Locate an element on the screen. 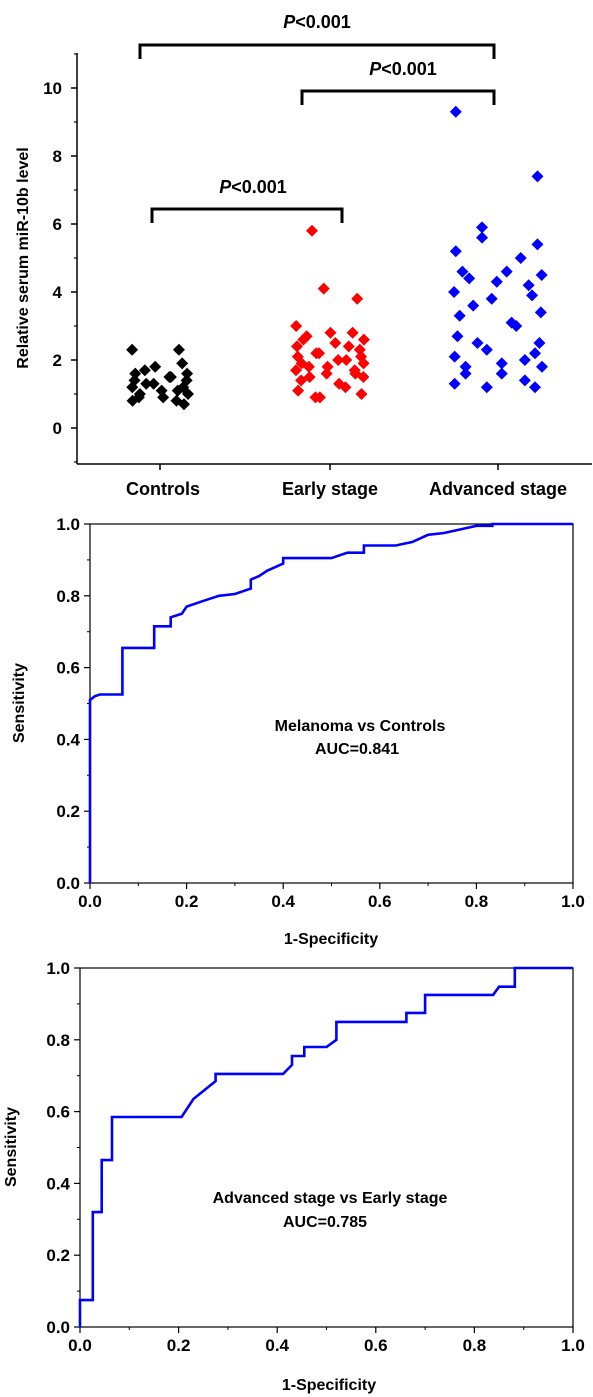 The height and width of the screenshot is (1397, 593). x-tick-label: 0.6 is located at coordinates (380, 901).